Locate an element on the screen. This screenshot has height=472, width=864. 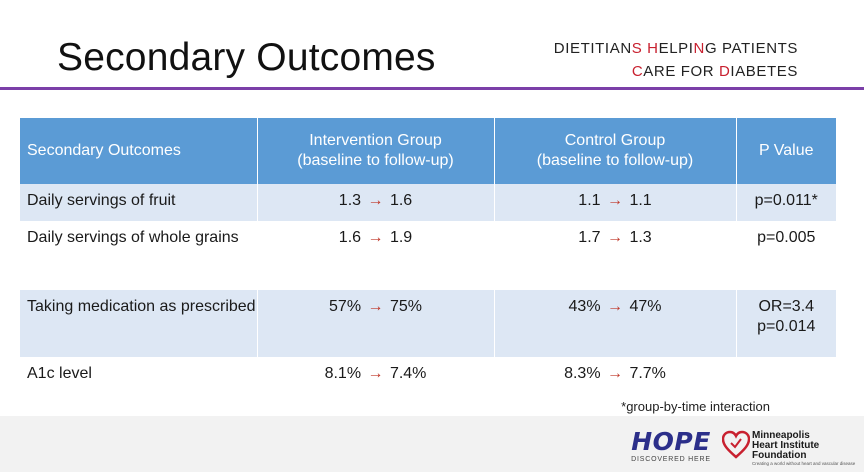
brand-line-2: CARE FOR DIABETES is located at coordinates (714, 71).